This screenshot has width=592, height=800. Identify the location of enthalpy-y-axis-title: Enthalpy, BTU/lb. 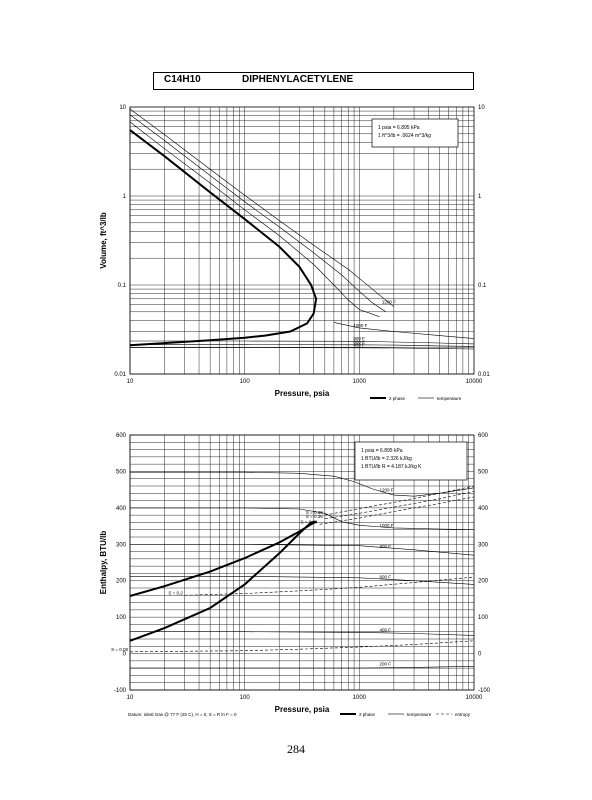
(103, 563).